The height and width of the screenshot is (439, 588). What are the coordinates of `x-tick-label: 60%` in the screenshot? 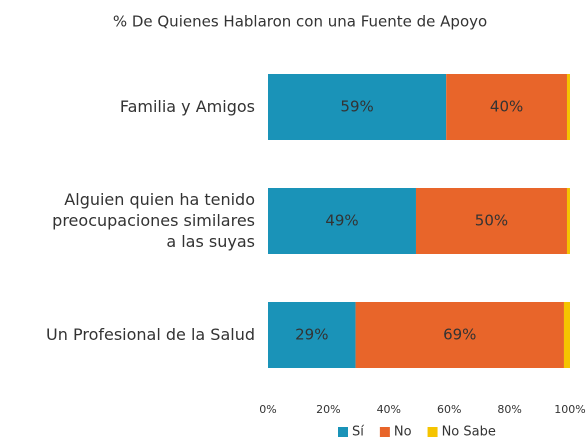 It's located at (449, 409).